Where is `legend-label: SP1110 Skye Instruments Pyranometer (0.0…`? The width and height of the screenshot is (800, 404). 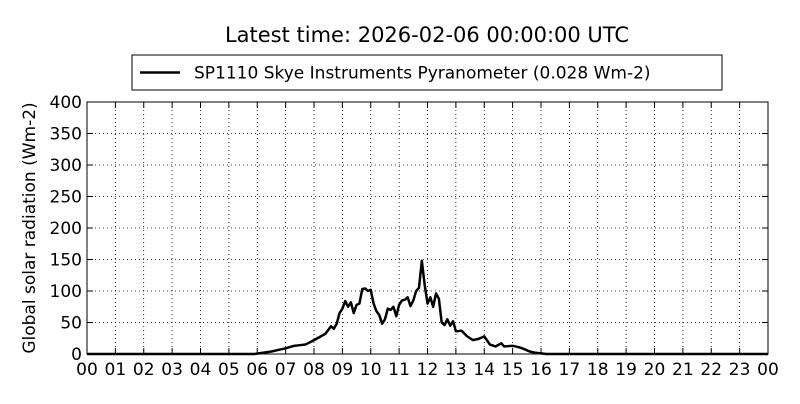
legend-label: SP1110 Skye Instruments Pyranometer (0.0… is located at coordinates (422, 74).